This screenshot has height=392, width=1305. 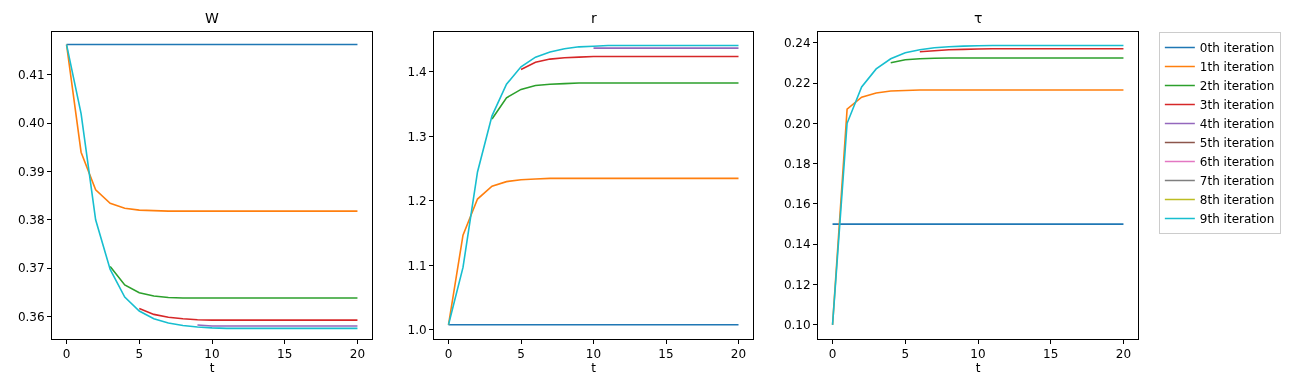 What do you see at coordinates (1237, 67) in the screenshot?
I see `legend-label: 1th iteration` at bounding box center [1237, 67].